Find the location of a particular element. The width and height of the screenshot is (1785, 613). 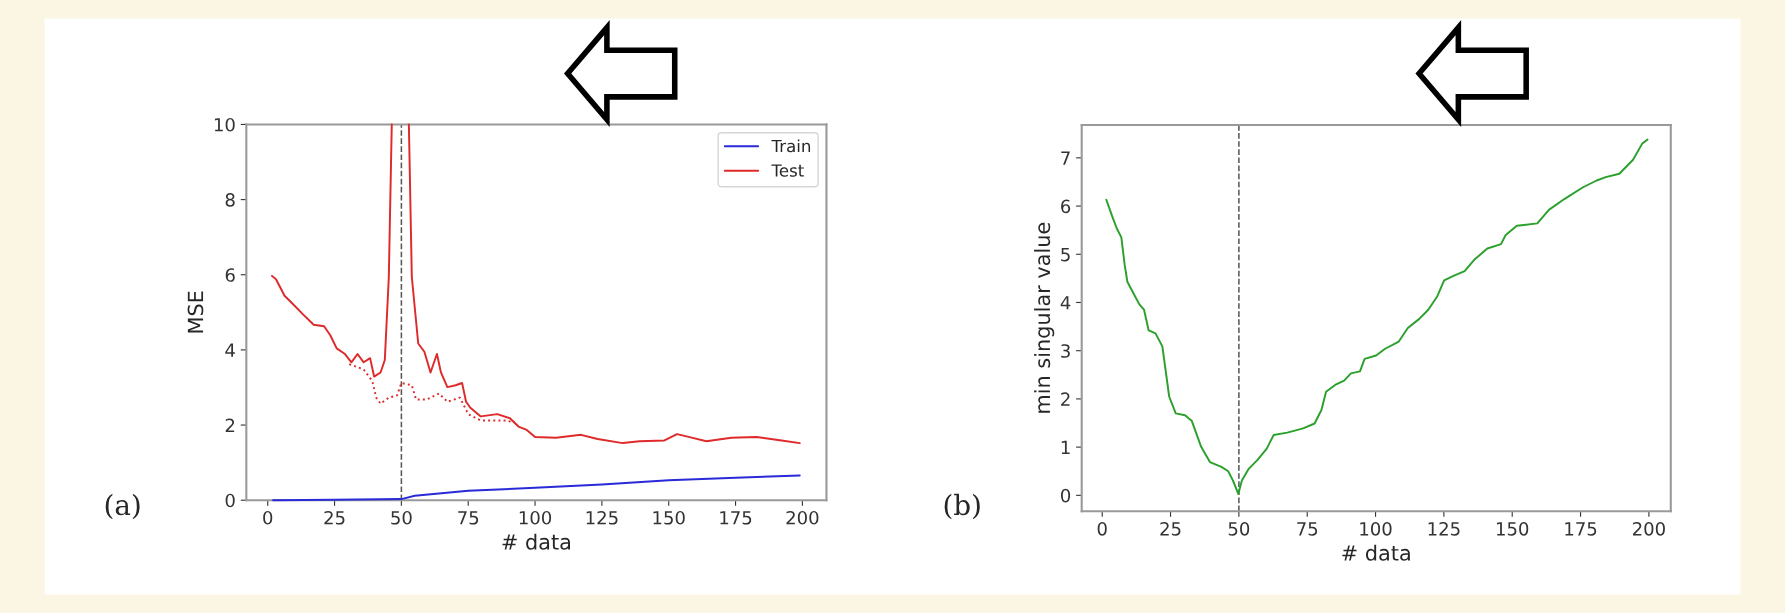

legend-label: Train is located at coordinates (791, 146).